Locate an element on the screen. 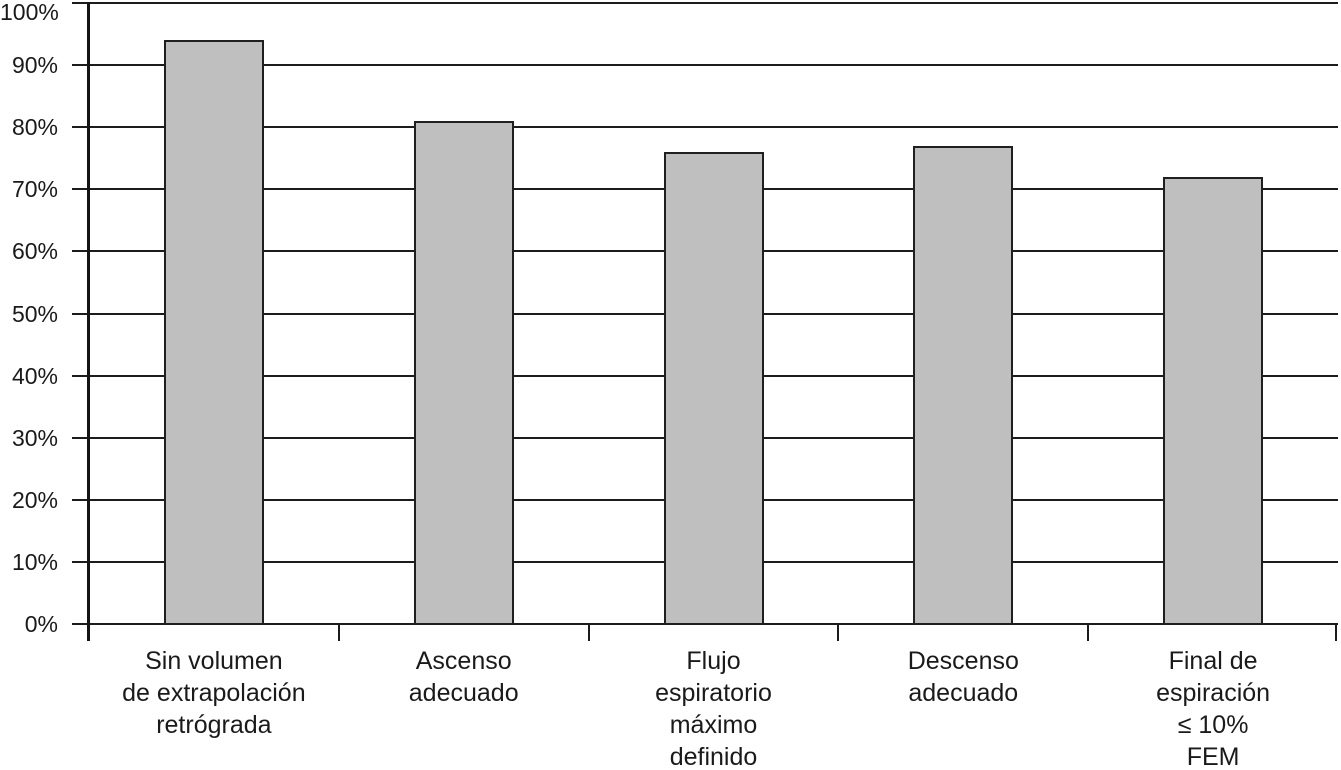 The height and width of the screenshot is (770, 1341). x-axis-label-1: Sin volumen de extrapolación retrógrada is located at coordinates (214, 693).